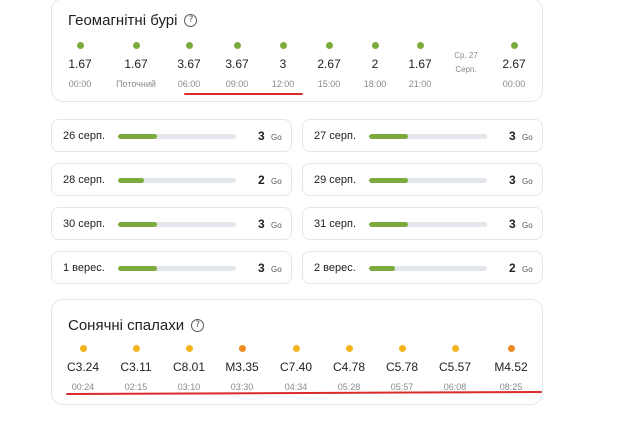  I want to click on date-label: Серп., so click(466, 69).